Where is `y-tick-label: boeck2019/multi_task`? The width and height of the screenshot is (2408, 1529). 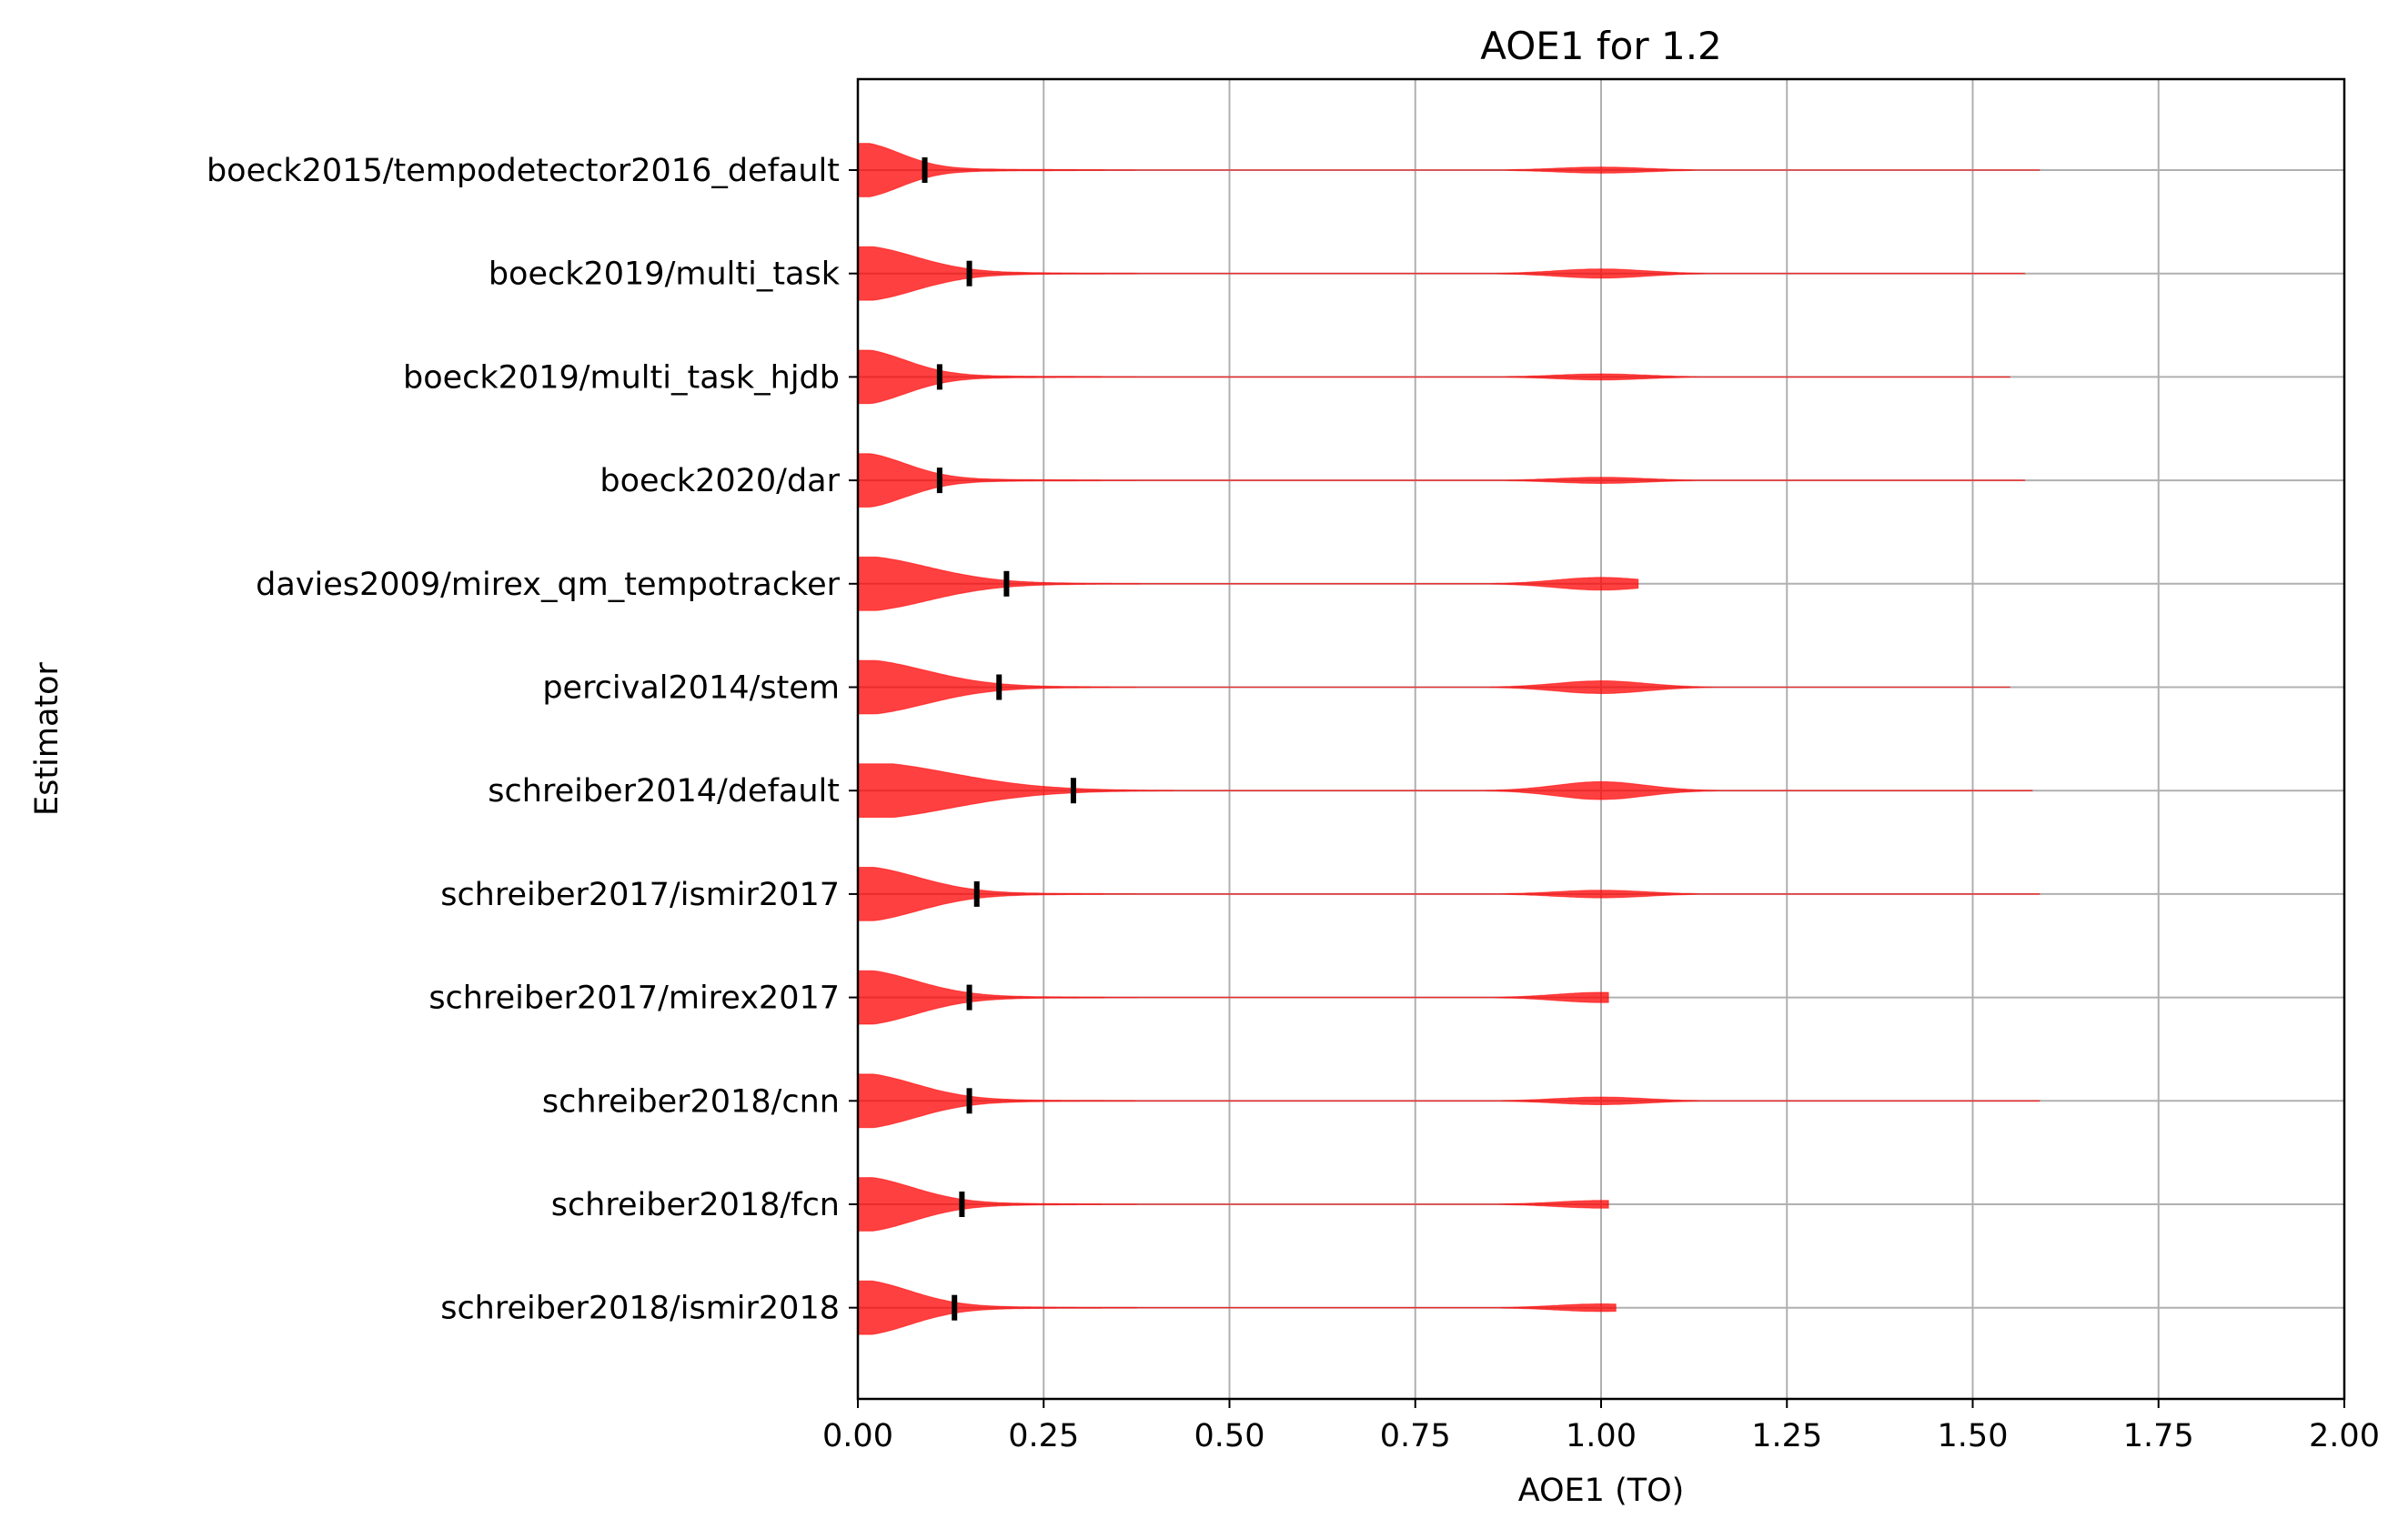
y-tick-label: boeck2019/multi_task is located at coordinates (665, 275).